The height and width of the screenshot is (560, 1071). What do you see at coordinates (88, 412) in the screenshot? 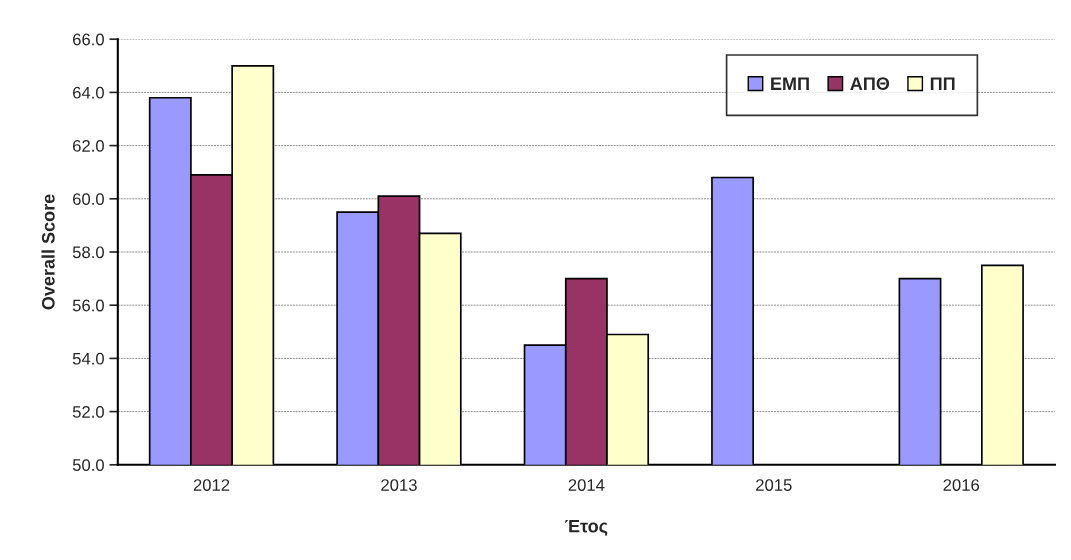
I see `y-tick-label: 52.0` at bounding box center [88, 412].